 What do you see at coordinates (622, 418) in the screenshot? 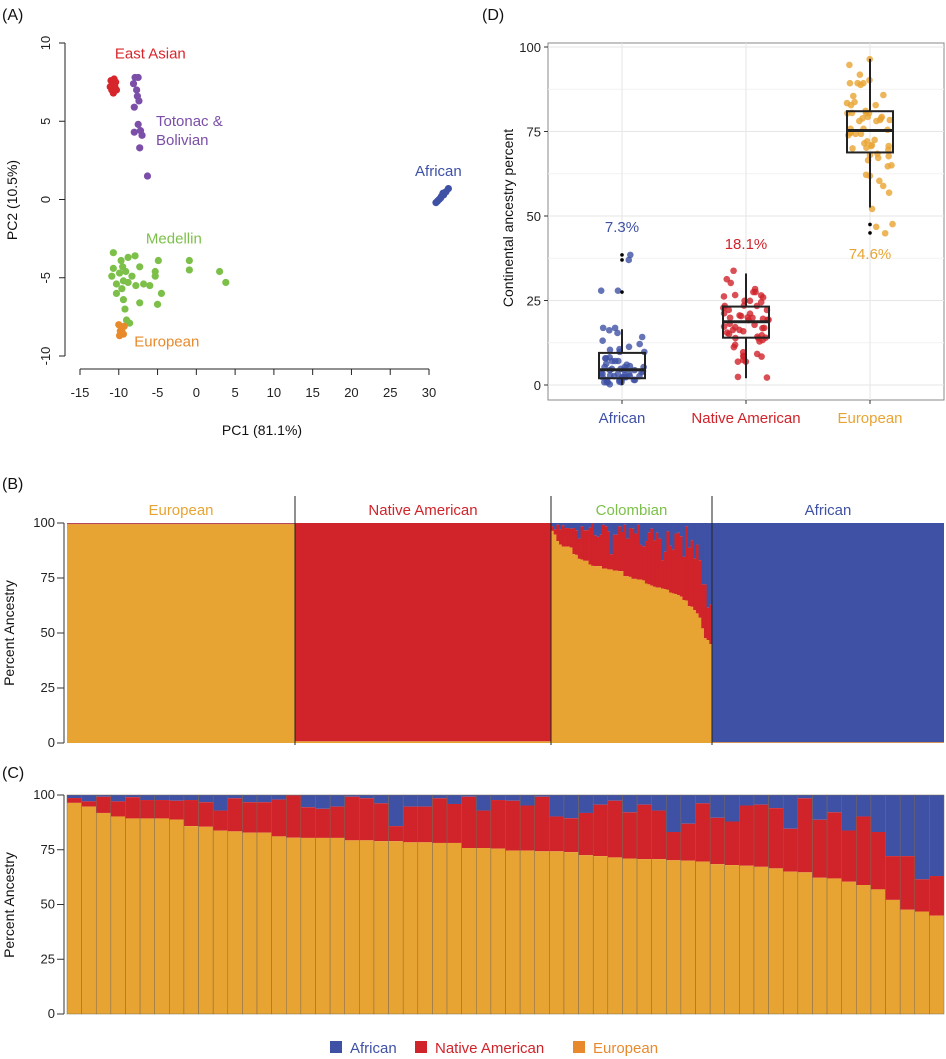
I see `x-tick-label: African` at bounding box center [622, 418].